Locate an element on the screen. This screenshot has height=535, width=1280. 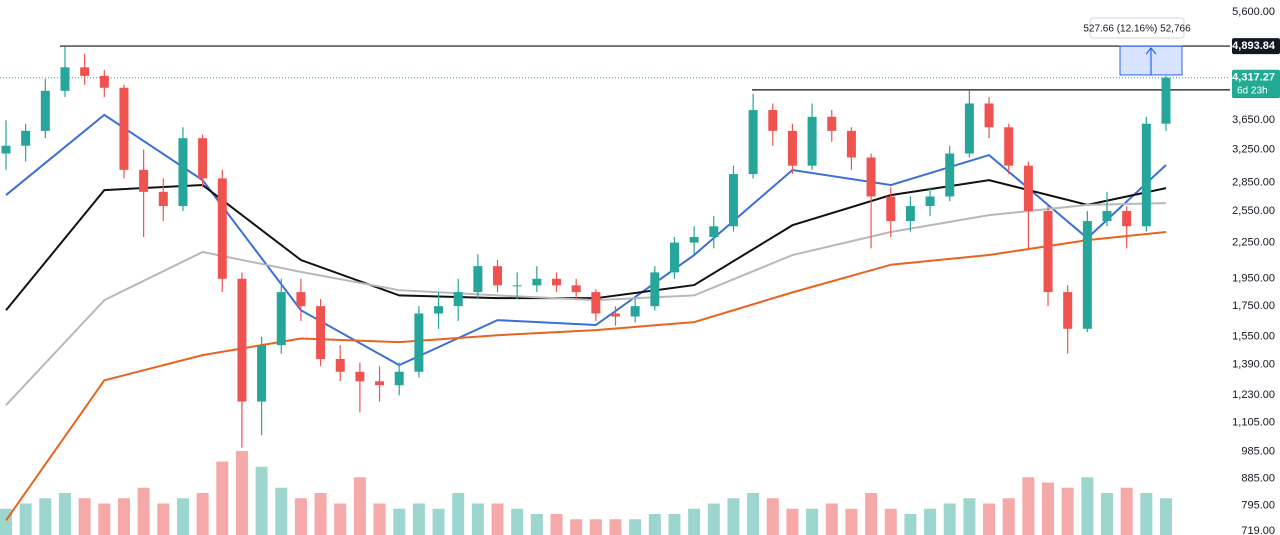
y-tick-label: 885.00 is located at coordinates (1258, 478).